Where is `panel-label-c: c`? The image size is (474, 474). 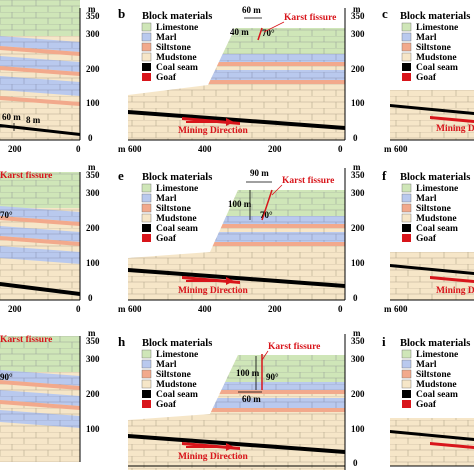
panel-label-c: c is located at coordinates (385, 13).